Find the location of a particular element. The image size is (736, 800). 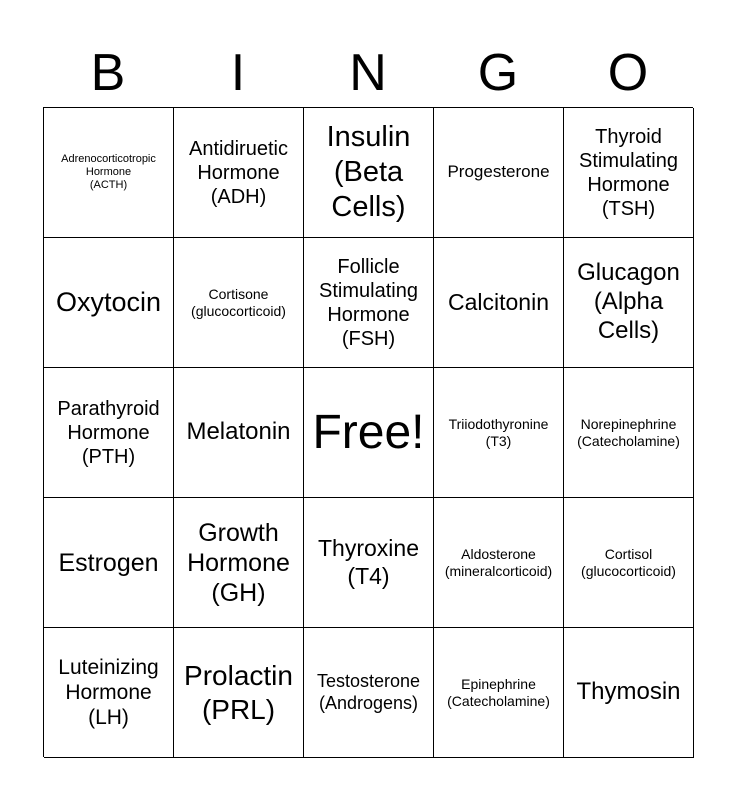

header-letter-i: I is located at coordinates (238, 73).